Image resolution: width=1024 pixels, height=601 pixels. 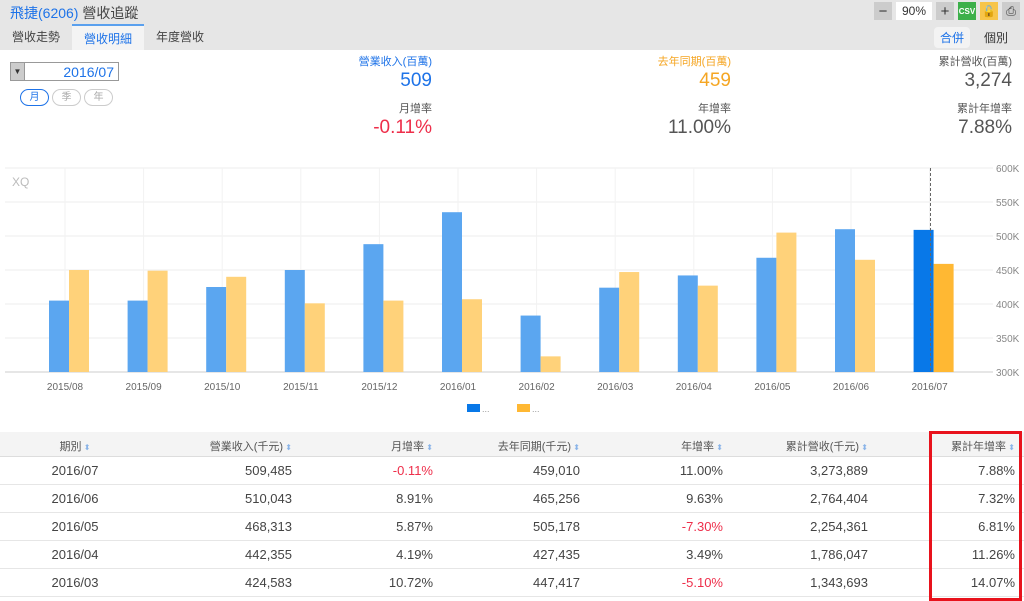 I want to click on column-header: 月增率 ⬍, so click(x=412, y=446).